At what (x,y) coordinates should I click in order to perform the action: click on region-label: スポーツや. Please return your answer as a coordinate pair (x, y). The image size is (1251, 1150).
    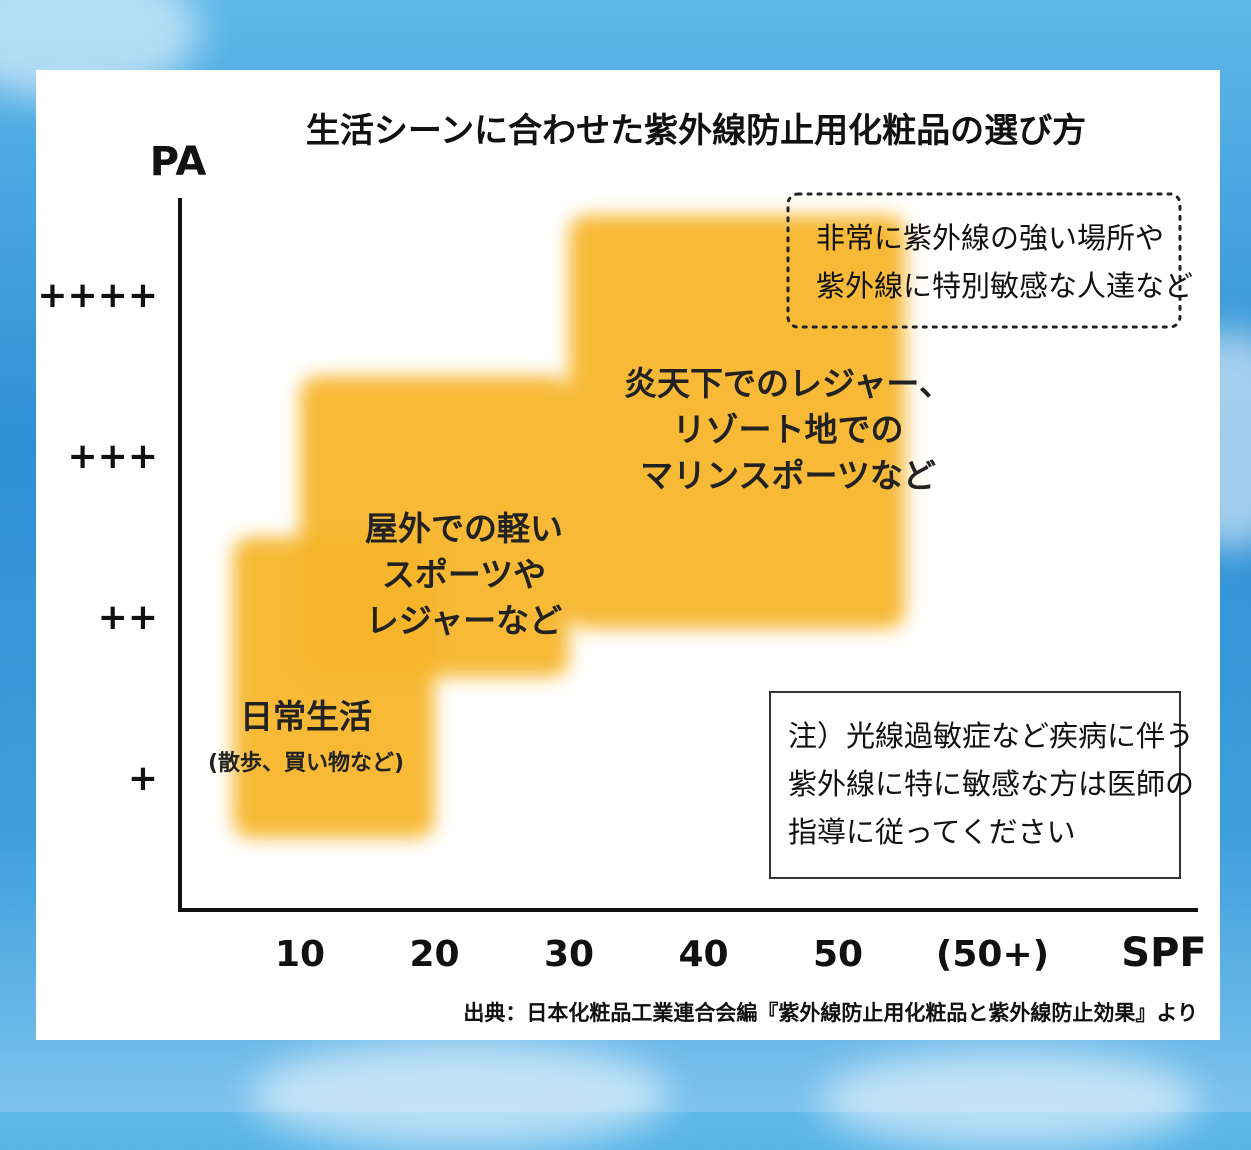
    Looking at the image, I should click on (464, 574).